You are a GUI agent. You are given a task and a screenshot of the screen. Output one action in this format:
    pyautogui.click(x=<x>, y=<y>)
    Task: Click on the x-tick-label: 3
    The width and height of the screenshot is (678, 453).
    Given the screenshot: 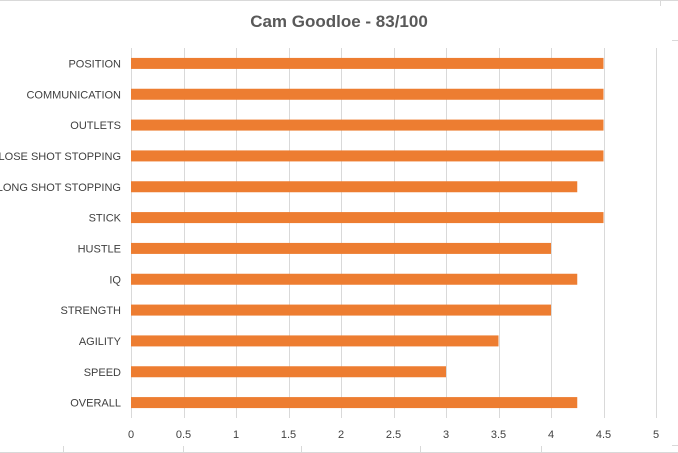 What is the action you would take?
    pyautogui.click(x=446, y=435)
    